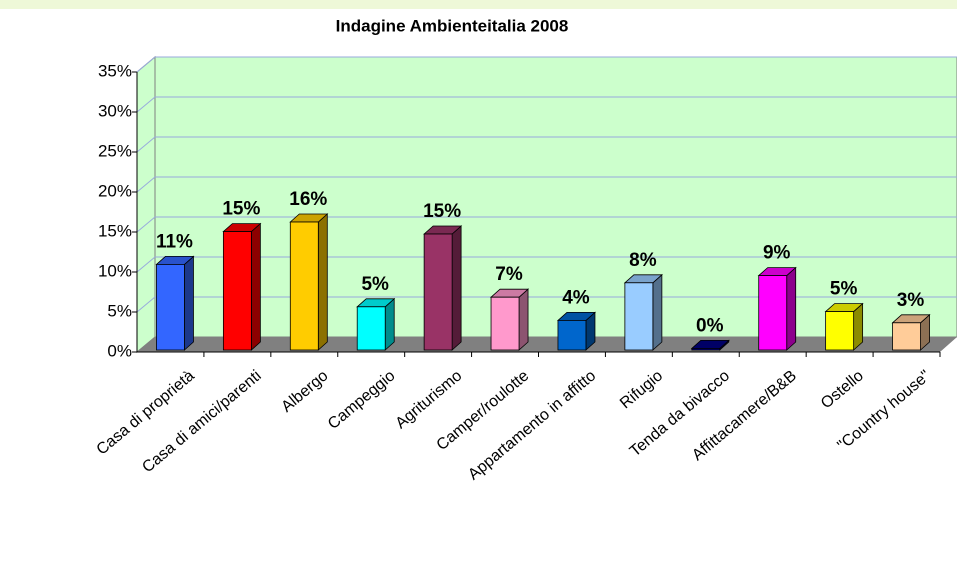 Image resolution: width=957 pixels, height=566 pixels. I want to click on value-label: 3%, so click(911, 300).